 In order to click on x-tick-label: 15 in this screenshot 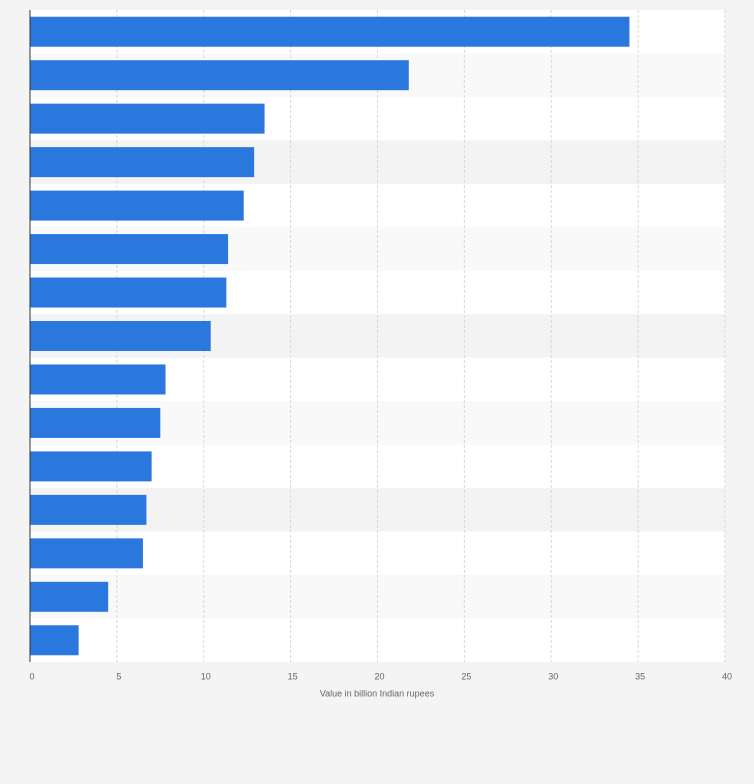, I will do `click(293, 676)`.